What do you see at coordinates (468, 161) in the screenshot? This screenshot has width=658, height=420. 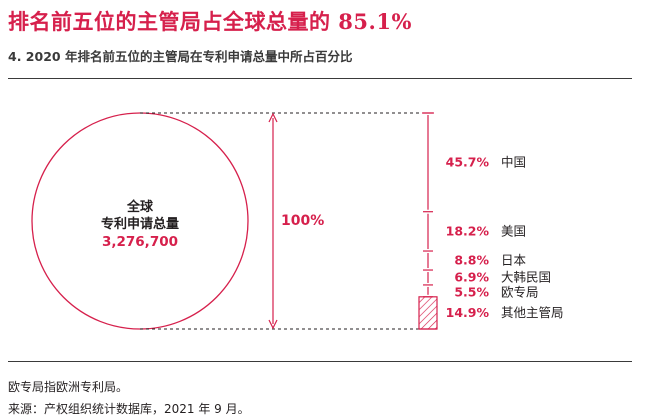 I see `segment-value-label-0: 45.7%` at bounding box center [468, 161].